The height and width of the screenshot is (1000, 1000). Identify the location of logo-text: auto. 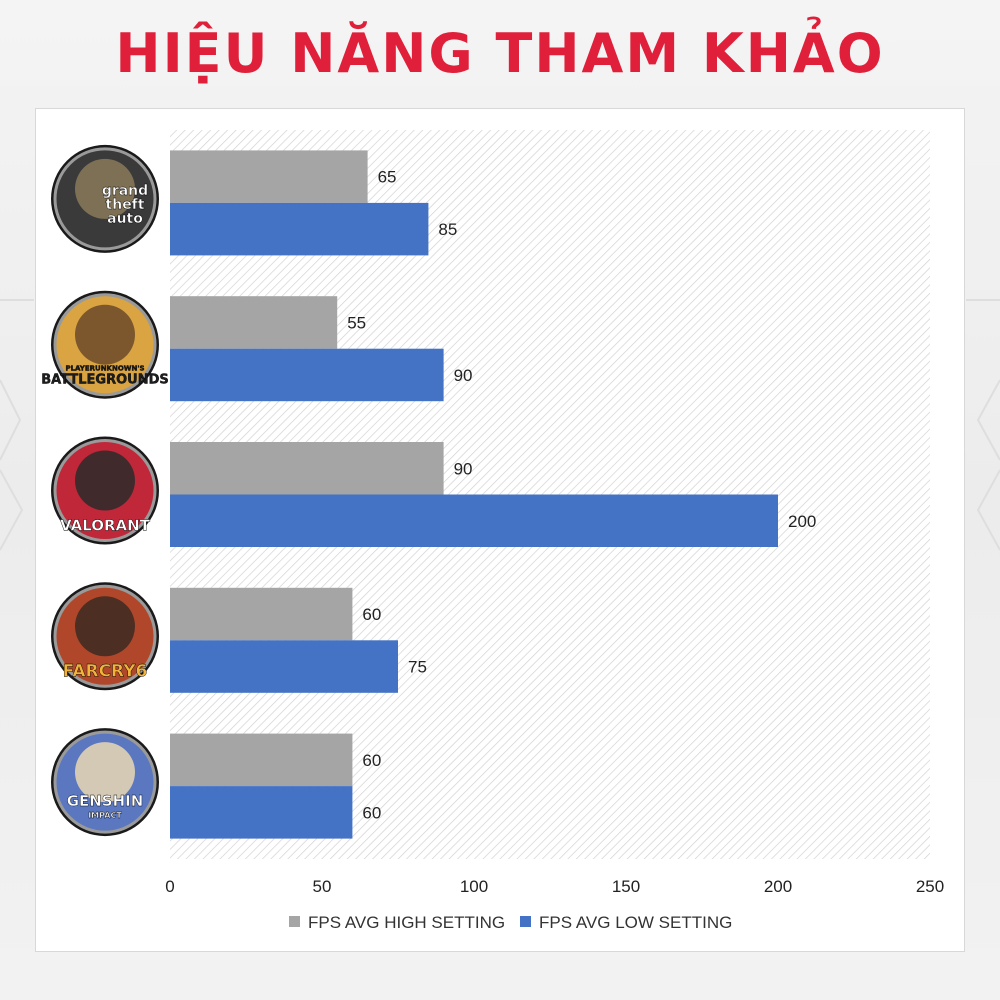
(125, 219).